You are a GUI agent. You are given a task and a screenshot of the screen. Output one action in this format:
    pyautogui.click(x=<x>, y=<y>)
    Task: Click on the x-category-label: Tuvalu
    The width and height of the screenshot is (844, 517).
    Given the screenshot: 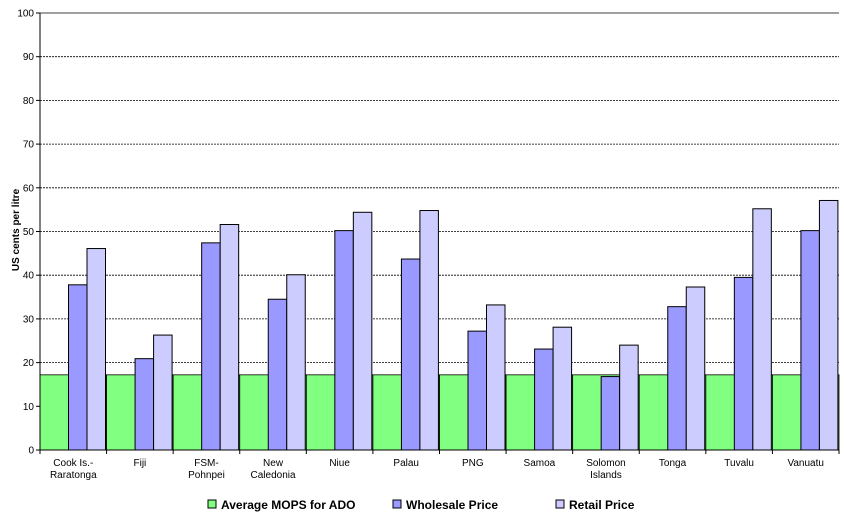 What is the action you would take?
    pyautogui.click(x=739, y=463)
    